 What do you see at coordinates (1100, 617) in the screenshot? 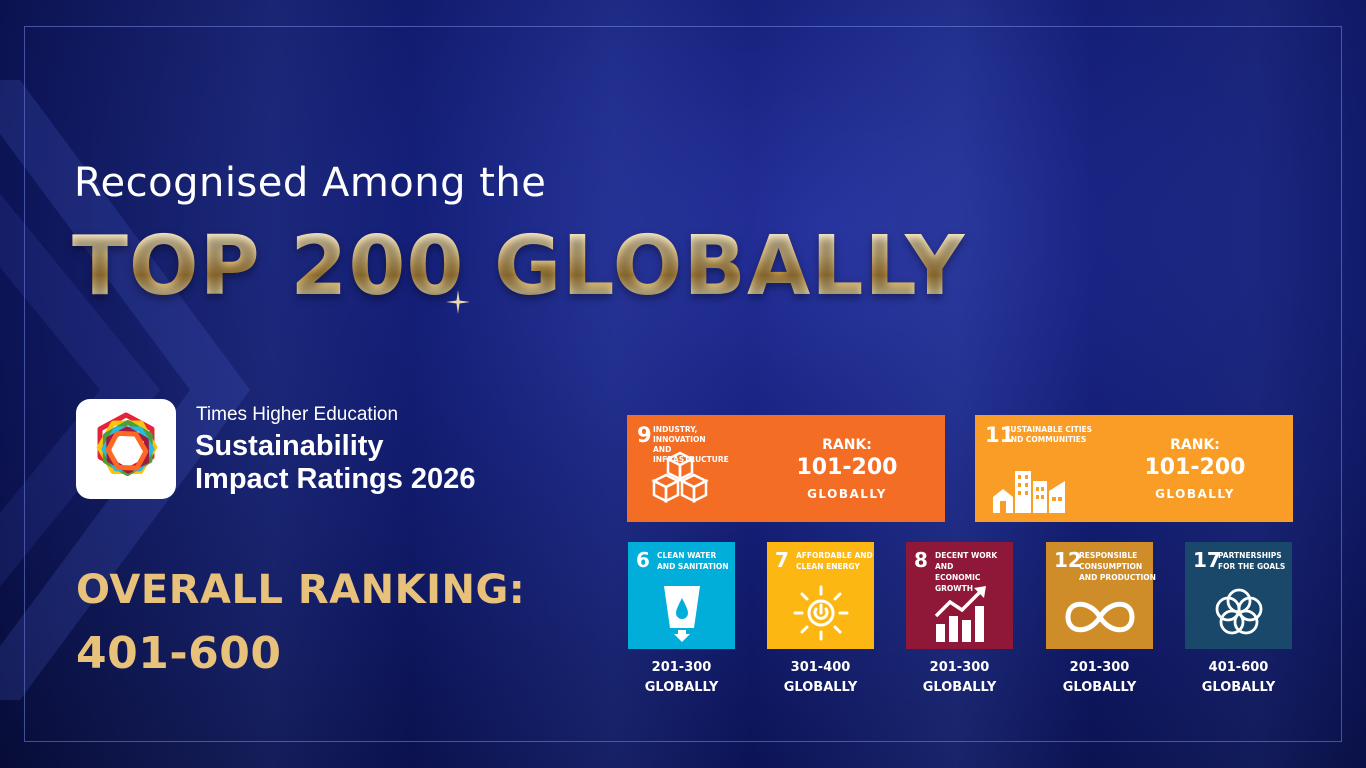
I see `infinity-icon` at bounding box center [1100, 617].